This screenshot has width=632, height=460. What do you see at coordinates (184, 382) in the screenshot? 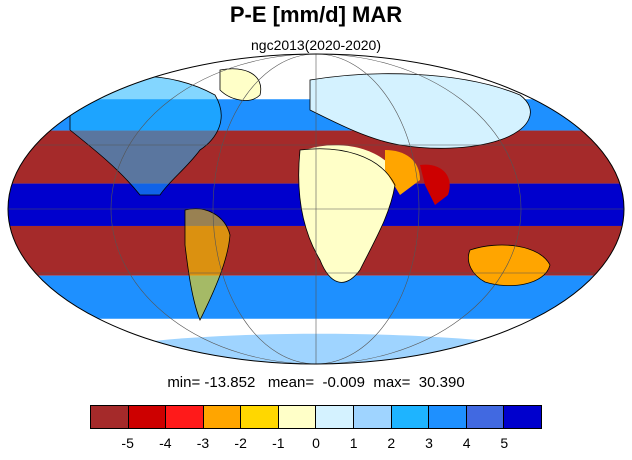
I see `min-label: min=` at bounding box center [184, 382].